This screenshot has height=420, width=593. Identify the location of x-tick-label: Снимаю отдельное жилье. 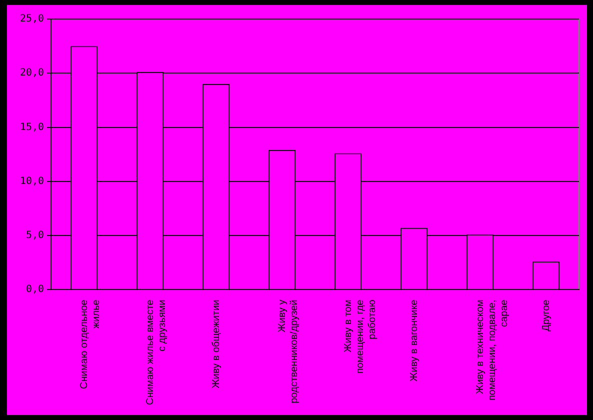
(90, 344).